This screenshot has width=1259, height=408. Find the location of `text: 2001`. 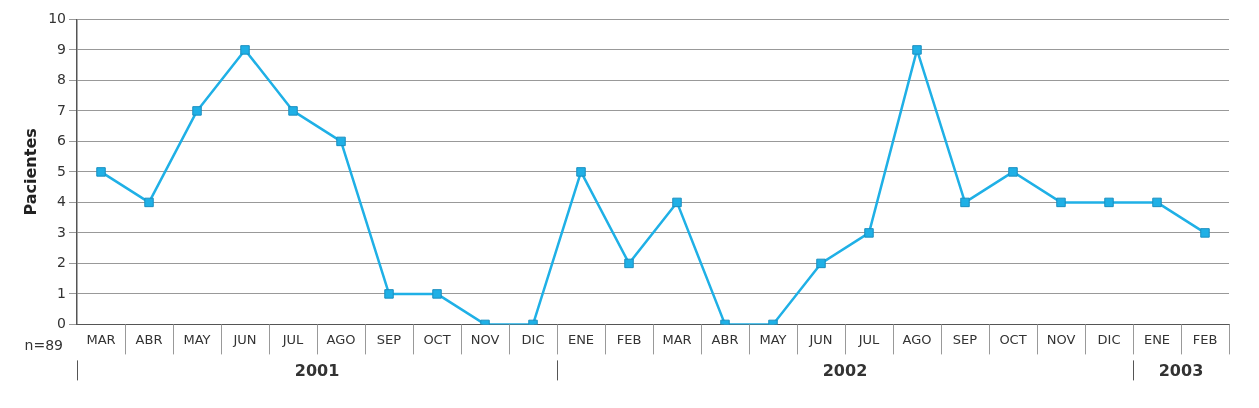

text: 2001 is located at coordinates (317, 370).